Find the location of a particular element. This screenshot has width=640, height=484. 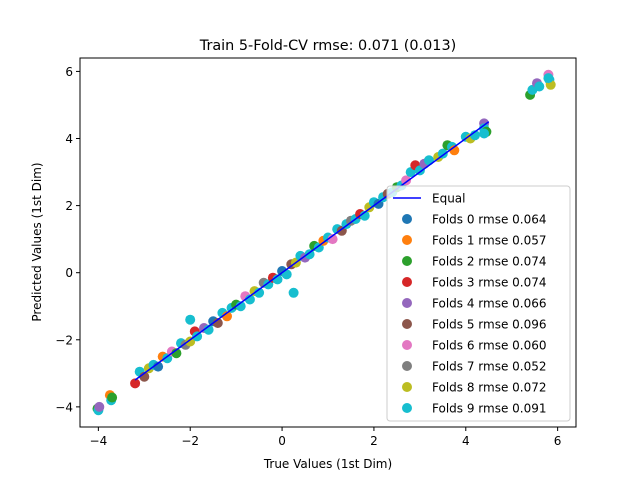

legend-box is located at coordinates (478, 303).